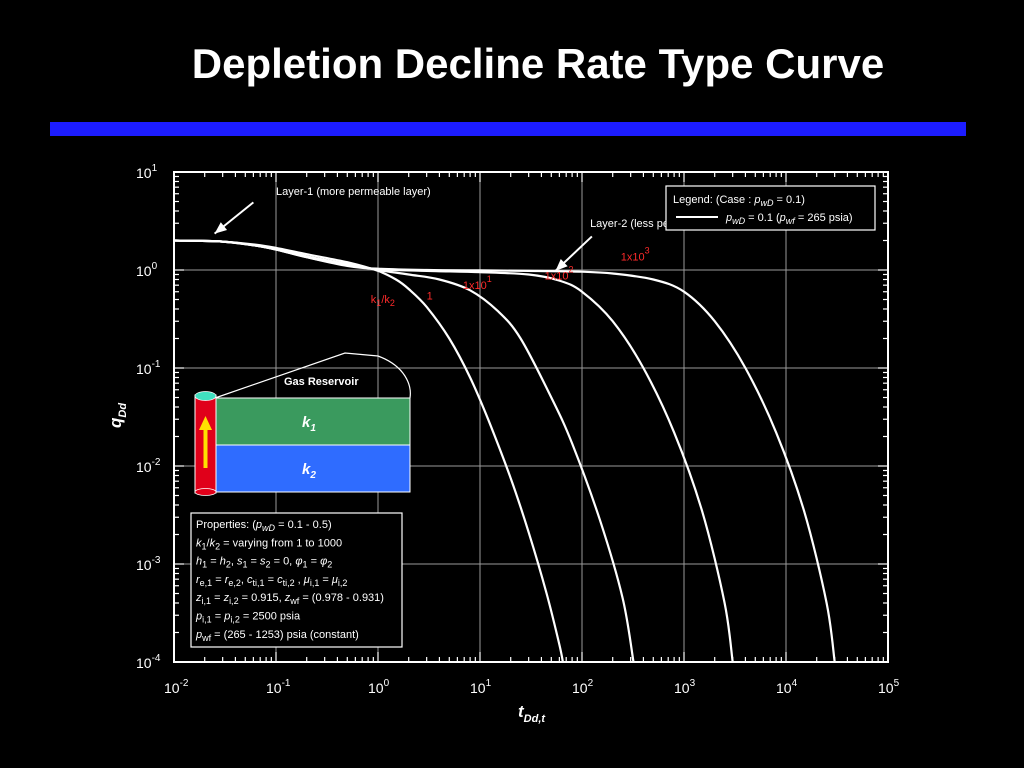 The height and width of the screenshot is (768, 1024). I want to click on x-tick-label: 10², so click(583, 687).